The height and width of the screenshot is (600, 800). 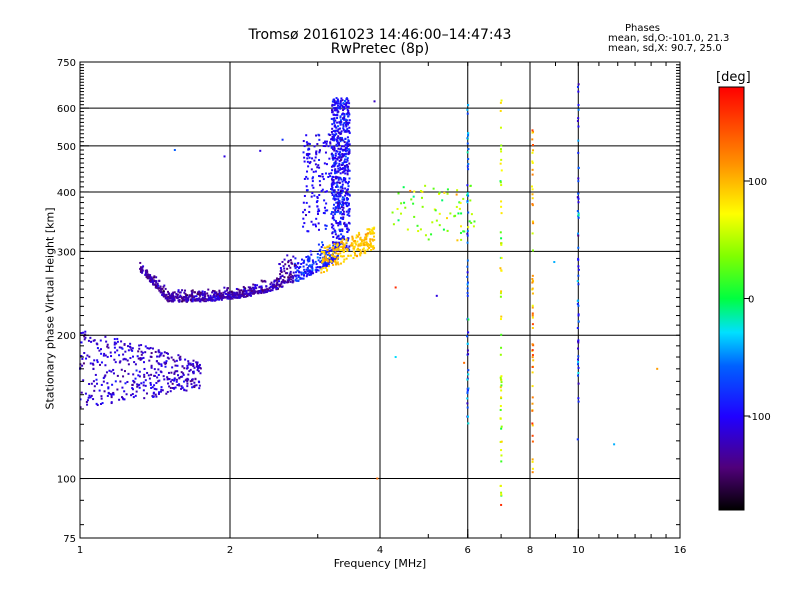 What do you see at coordinates (66, 336) in the screenshot?
I see `y-tick-label: 200` at bounding box center [66, 336].